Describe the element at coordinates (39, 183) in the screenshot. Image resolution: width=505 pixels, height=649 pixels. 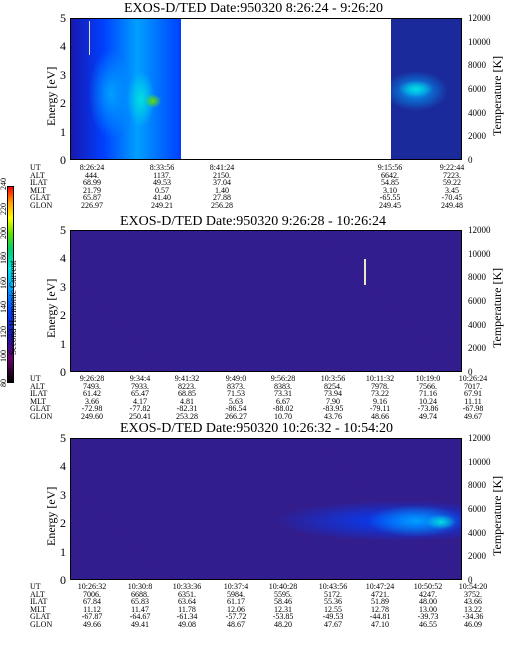
I see `panel-1-row-label: ILAT` at that location.